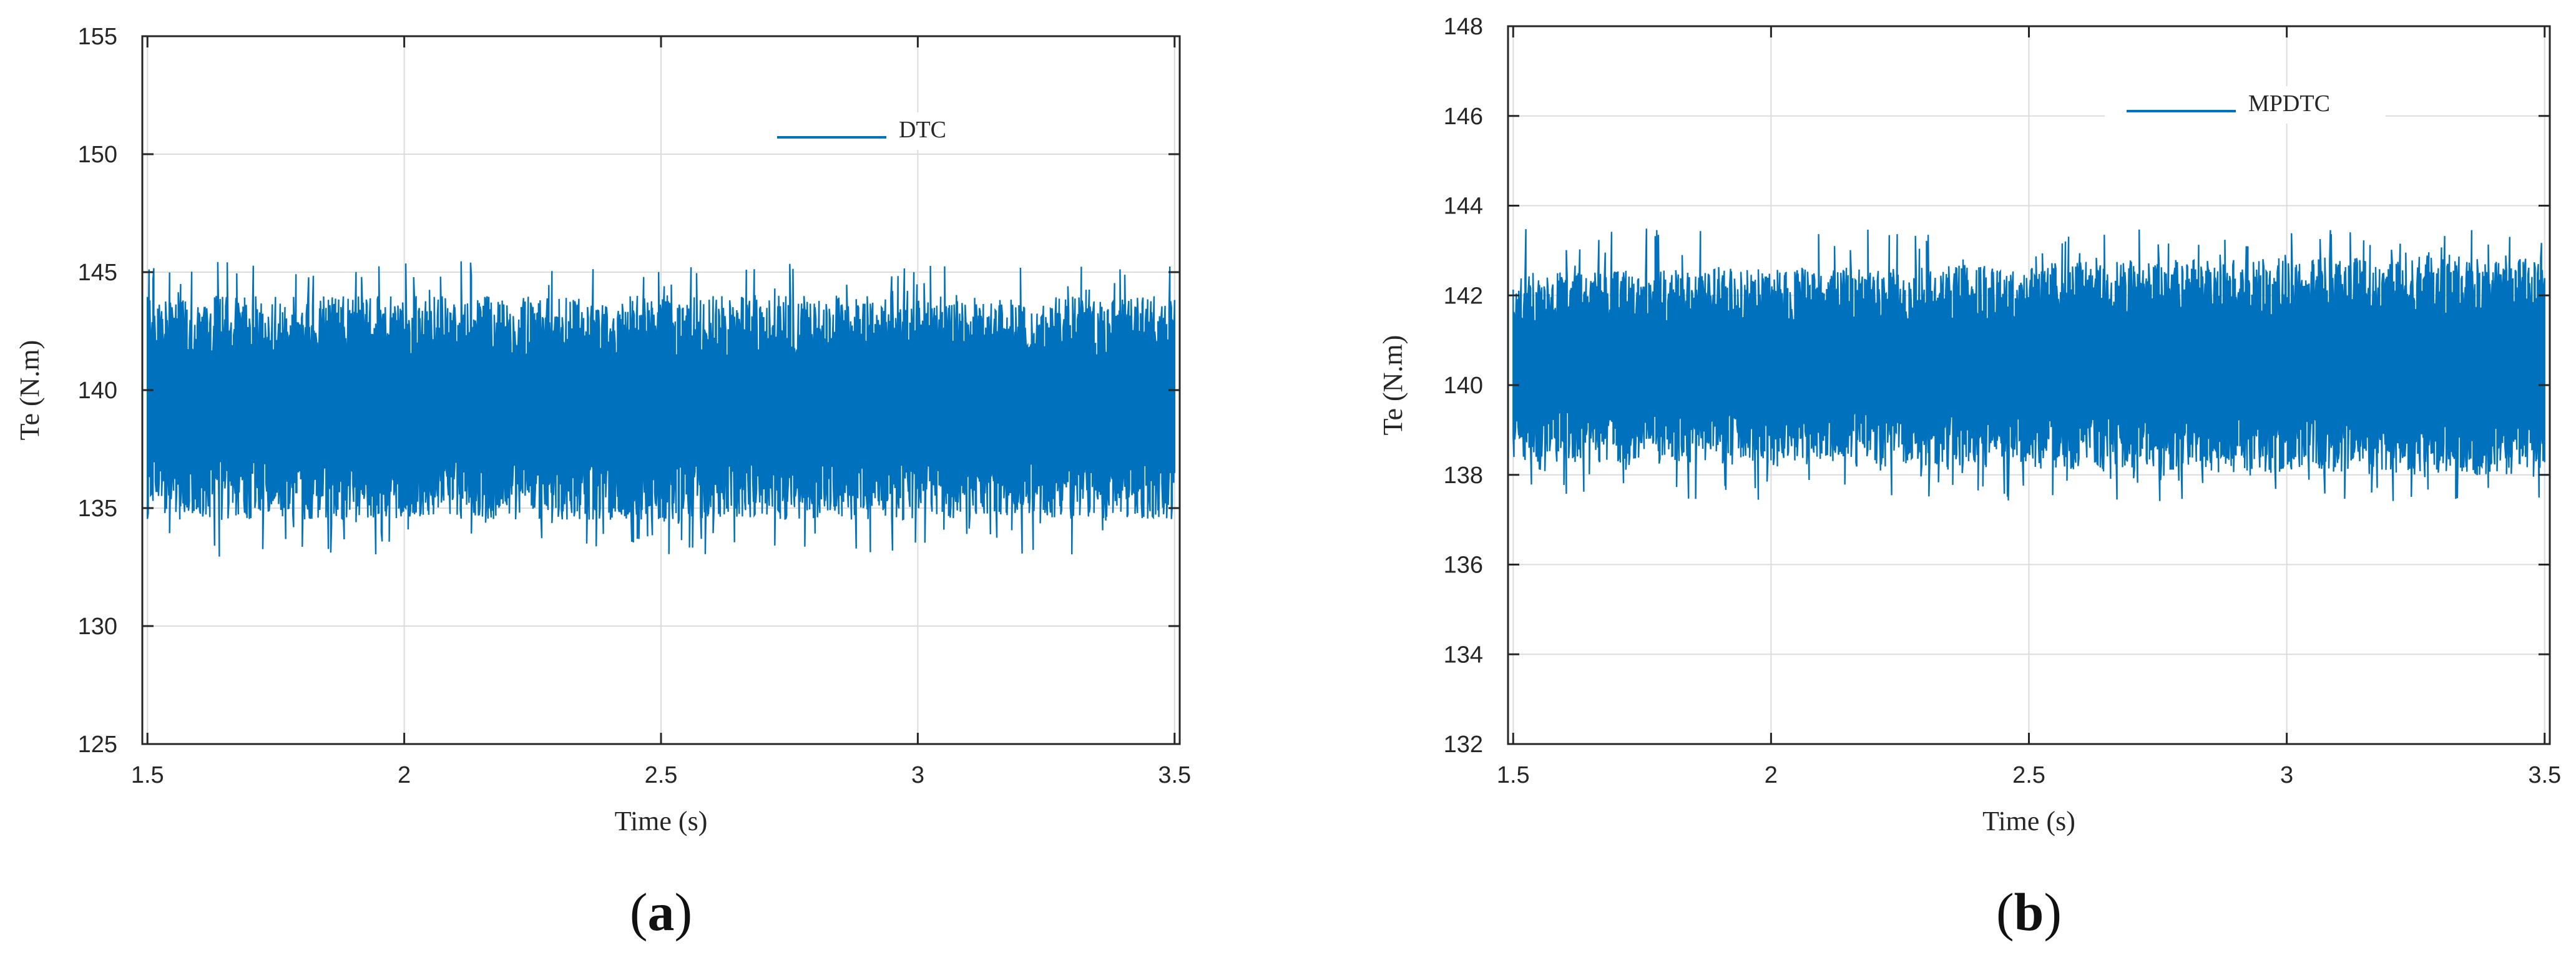 Image resolution: width=2576 pixels, height=955 pixels. What do you see at coordinates (29, 390) in the screenshot?
I see `y-axis-label-a: Te (N.m)` at bounding box center [29, 390].